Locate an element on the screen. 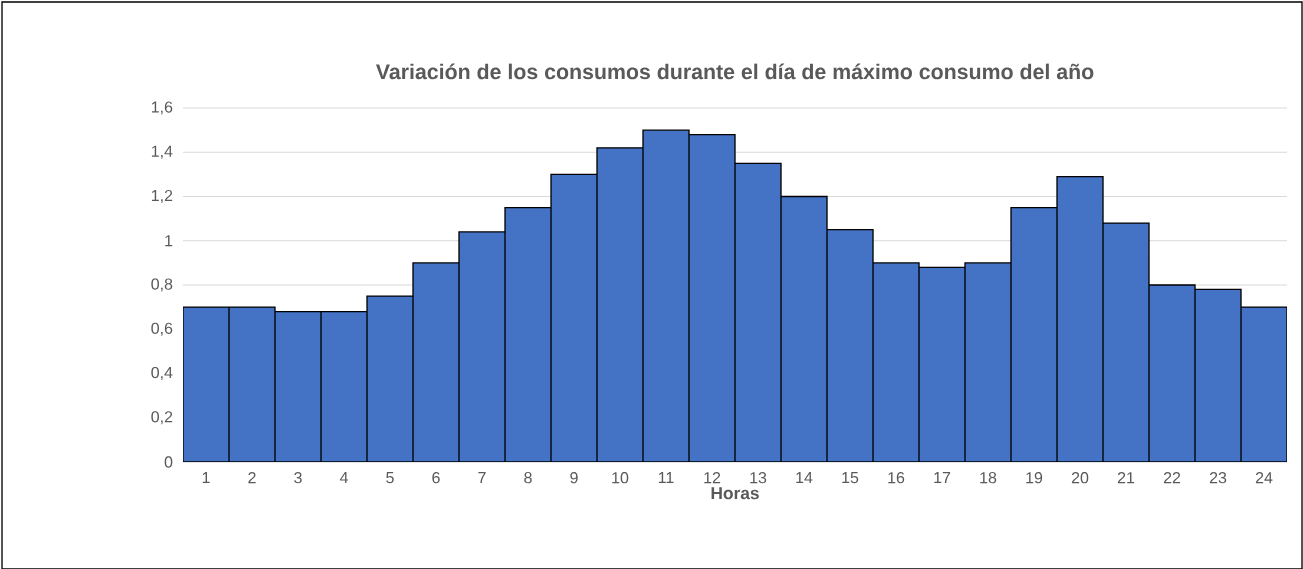  x-tick-label: 11 is located at coordinates (666, 478).